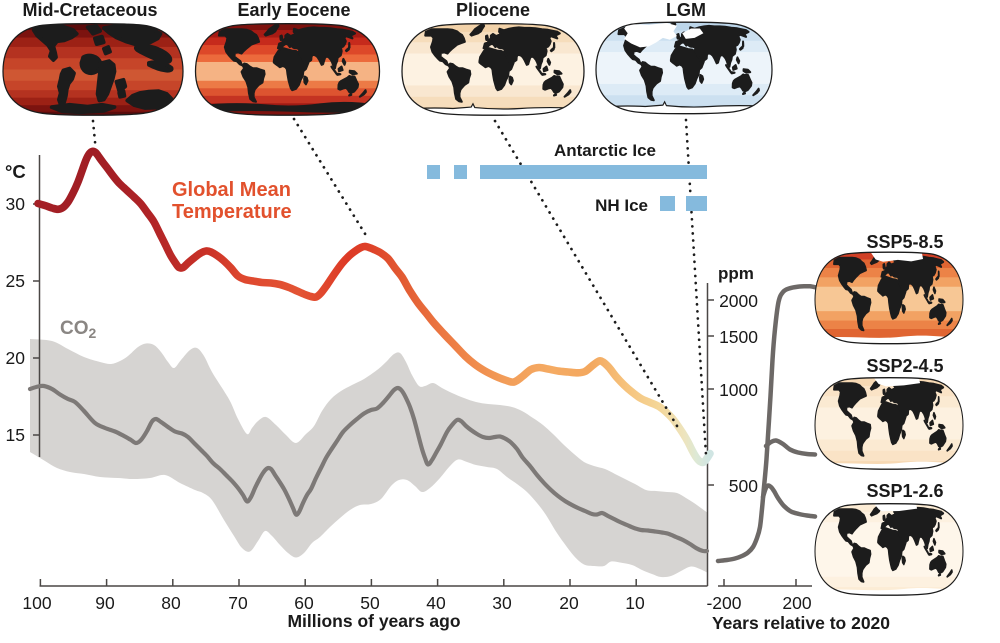 This screenshot has height=643, width=1000. What do you see at coordinates (15, 171) in the screenshot?
I see `svg-text: °C` at bounding box center [15, 171].